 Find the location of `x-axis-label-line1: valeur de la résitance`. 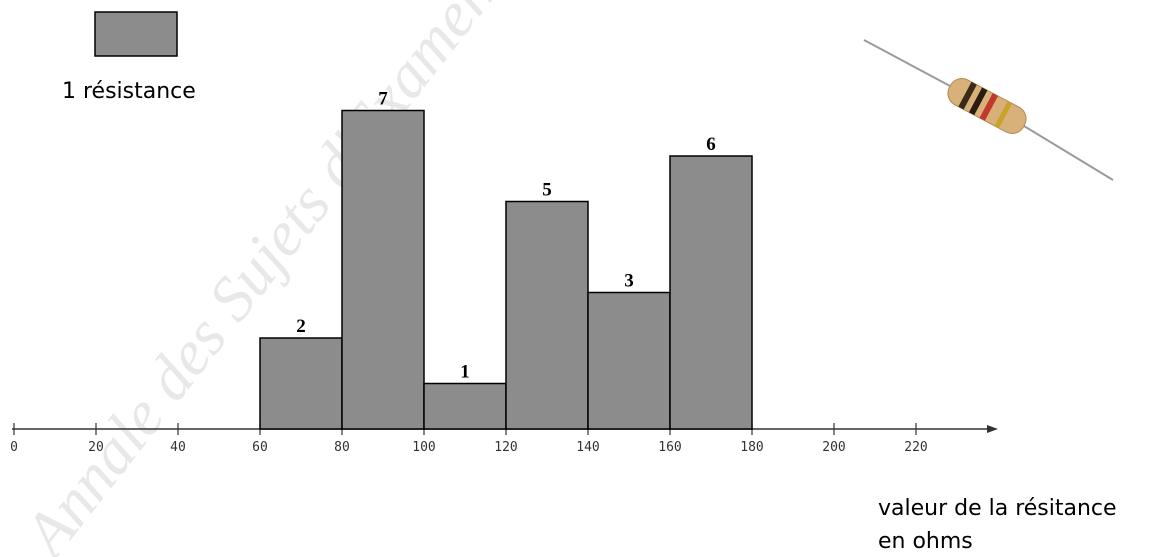

x-axis-label-line1: valeur de la résitance is located at coordinates (997, 508).